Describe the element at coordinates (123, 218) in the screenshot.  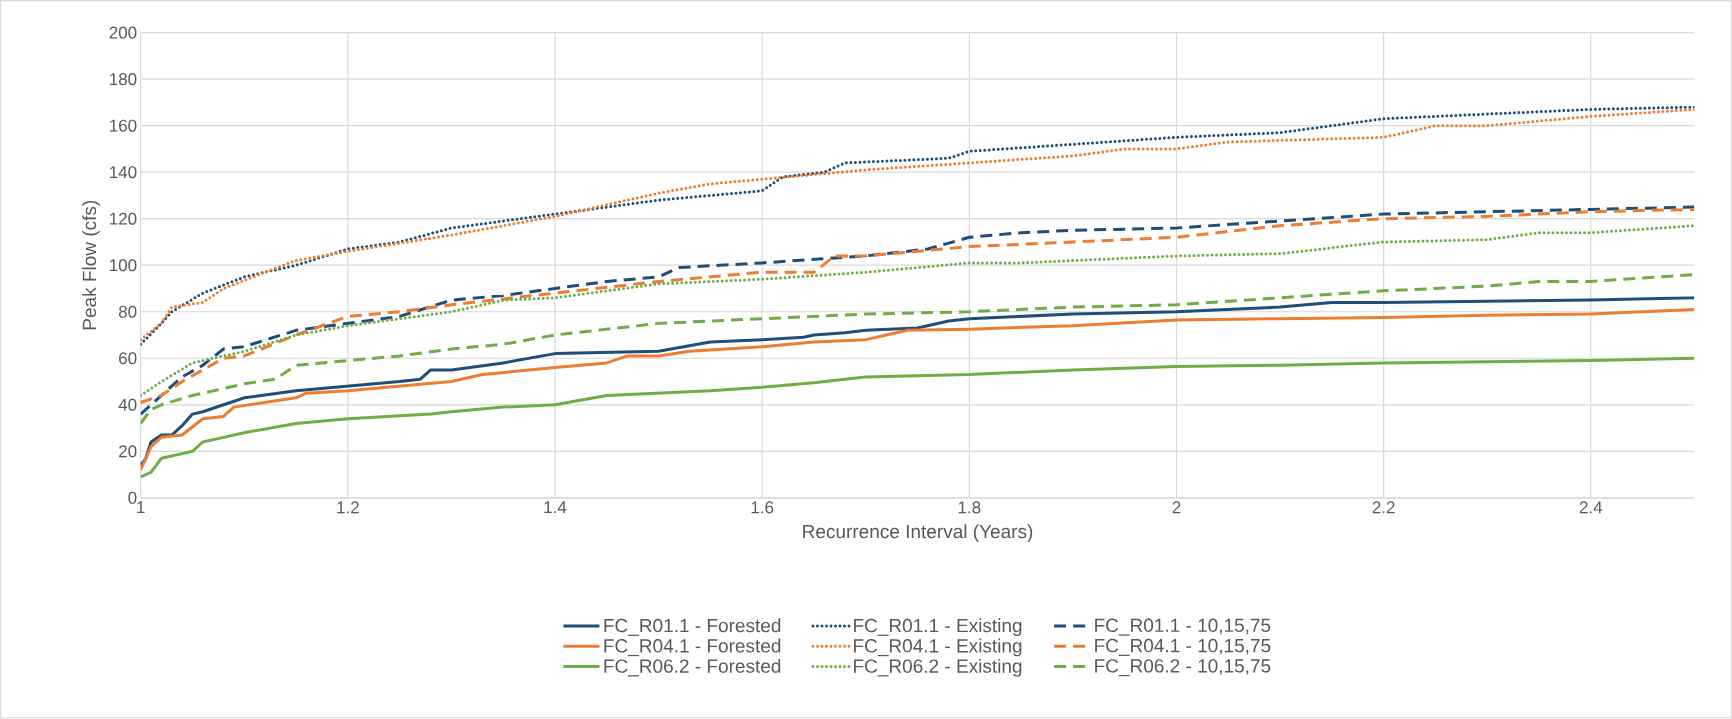
I see `y-tick-label: 120` at that location.